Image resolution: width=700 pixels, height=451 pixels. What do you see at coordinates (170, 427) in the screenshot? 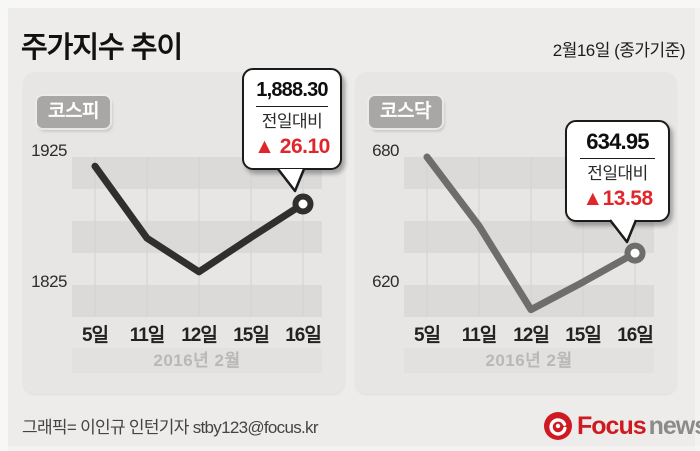
I see `credit-line: 그래픽= 이인규 인턴기자 stby123@focus.kr` at bounding box center [170, 427].